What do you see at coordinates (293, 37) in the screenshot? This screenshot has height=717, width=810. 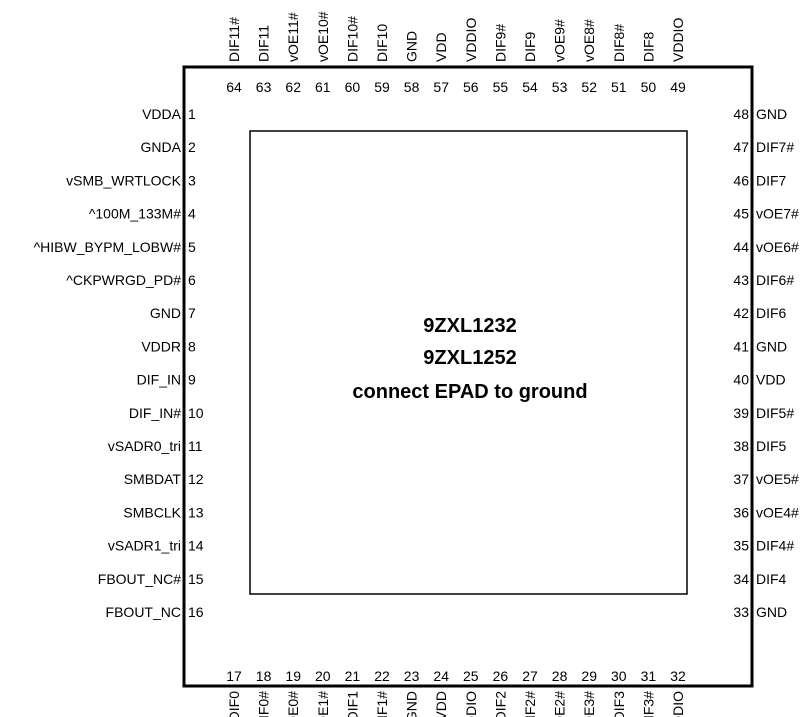 I see `pin-name-top: vOE11#` at bounding box center [293, 37].